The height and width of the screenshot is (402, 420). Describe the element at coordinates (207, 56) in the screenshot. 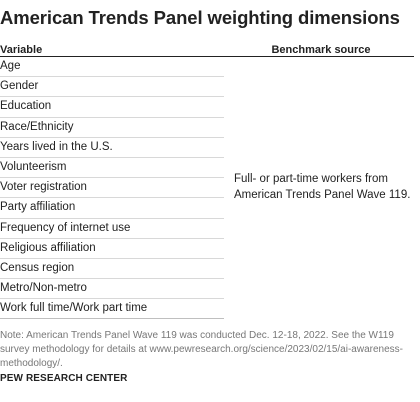

I see `header-divider` at that location.